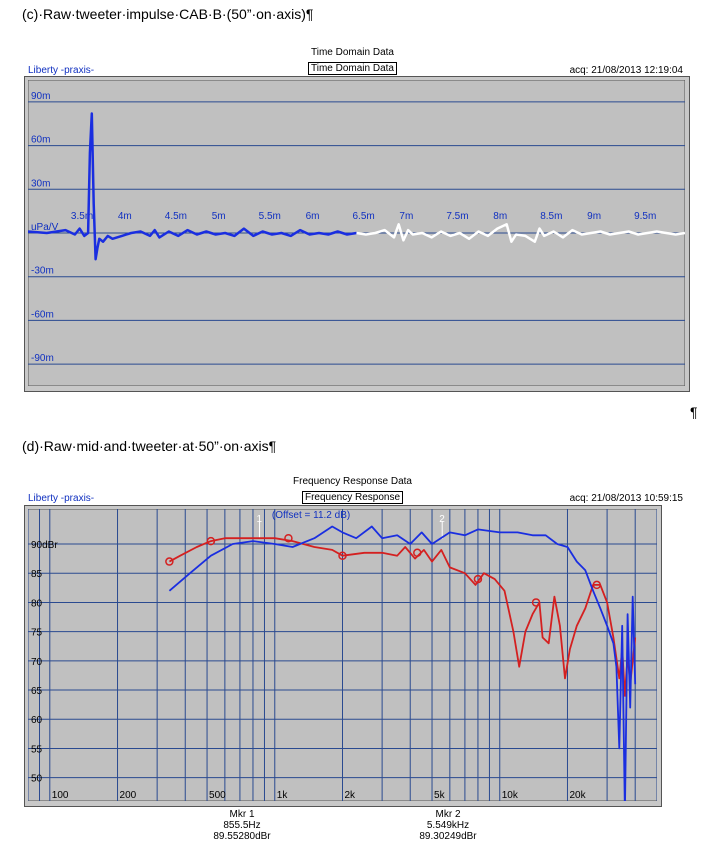  What do you see at coordinates (352, 52) in the screenshot?
I see `td-header: Time Domain Data` at bounding box center [352, 52].